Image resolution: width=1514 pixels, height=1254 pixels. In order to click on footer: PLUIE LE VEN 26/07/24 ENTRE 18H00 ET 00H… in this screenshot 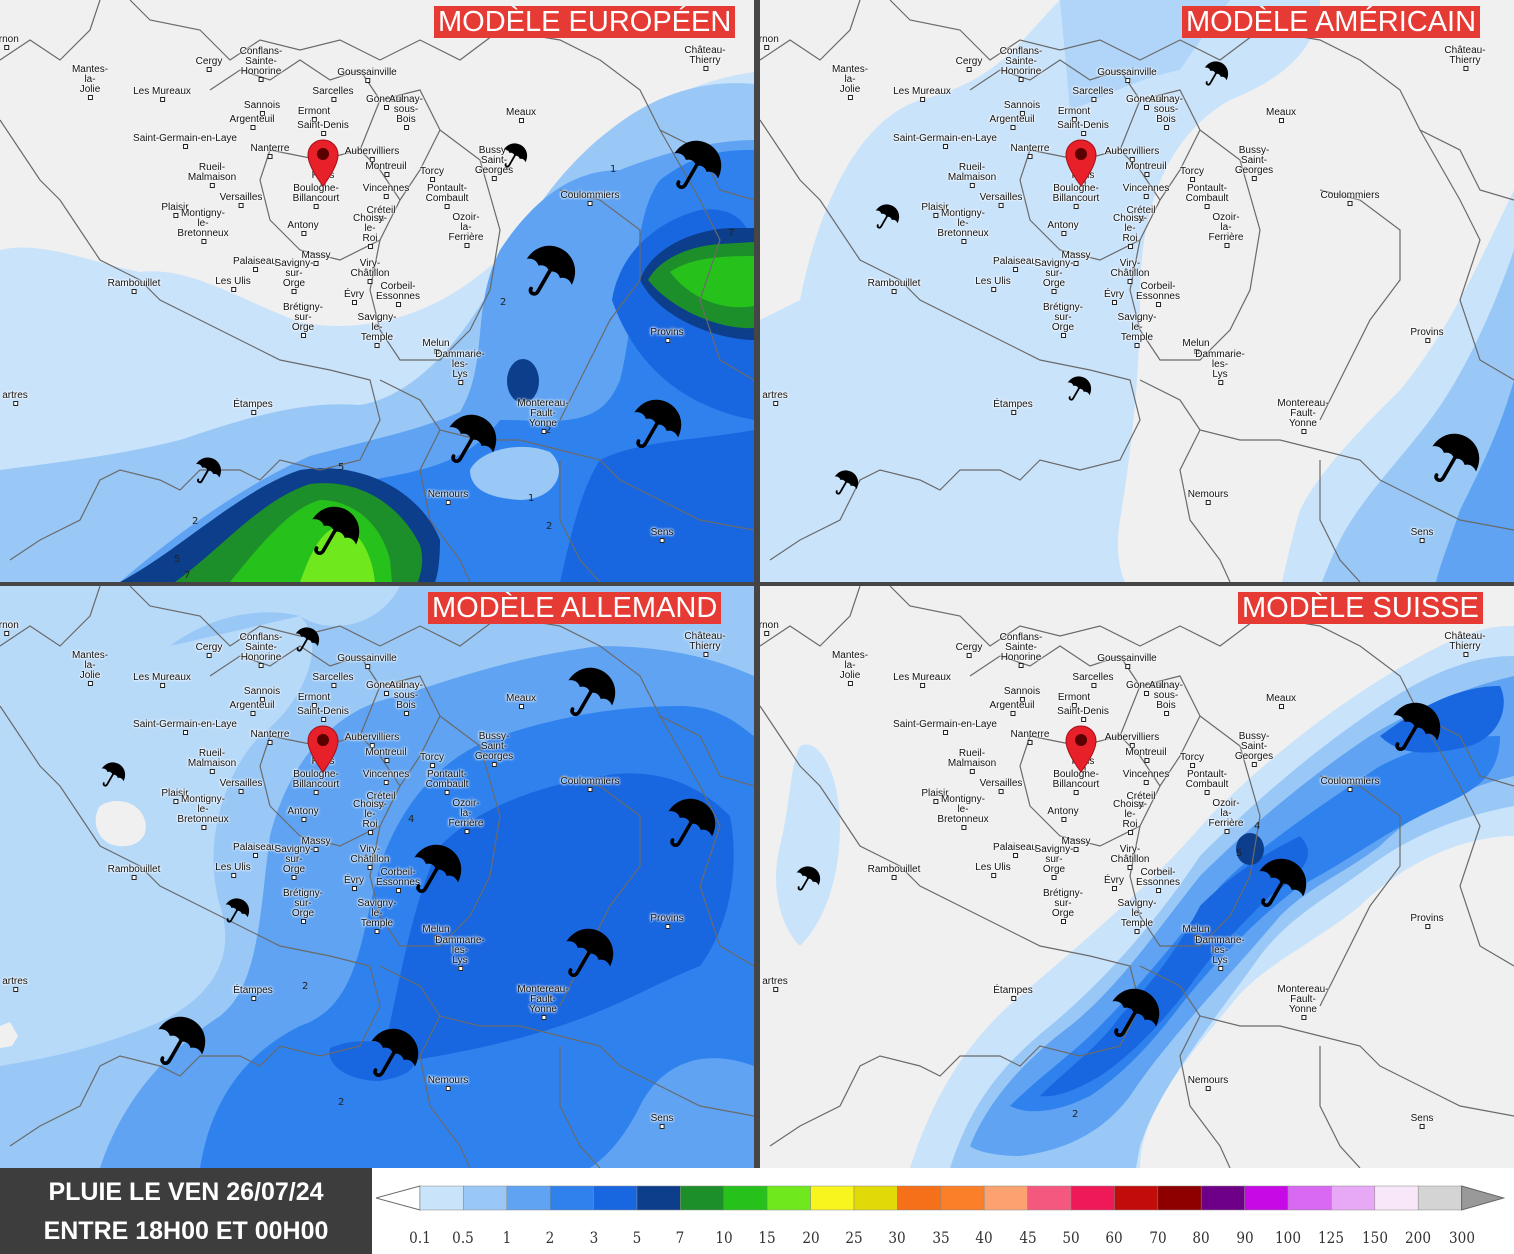, I will do `click(757, 1211)`.